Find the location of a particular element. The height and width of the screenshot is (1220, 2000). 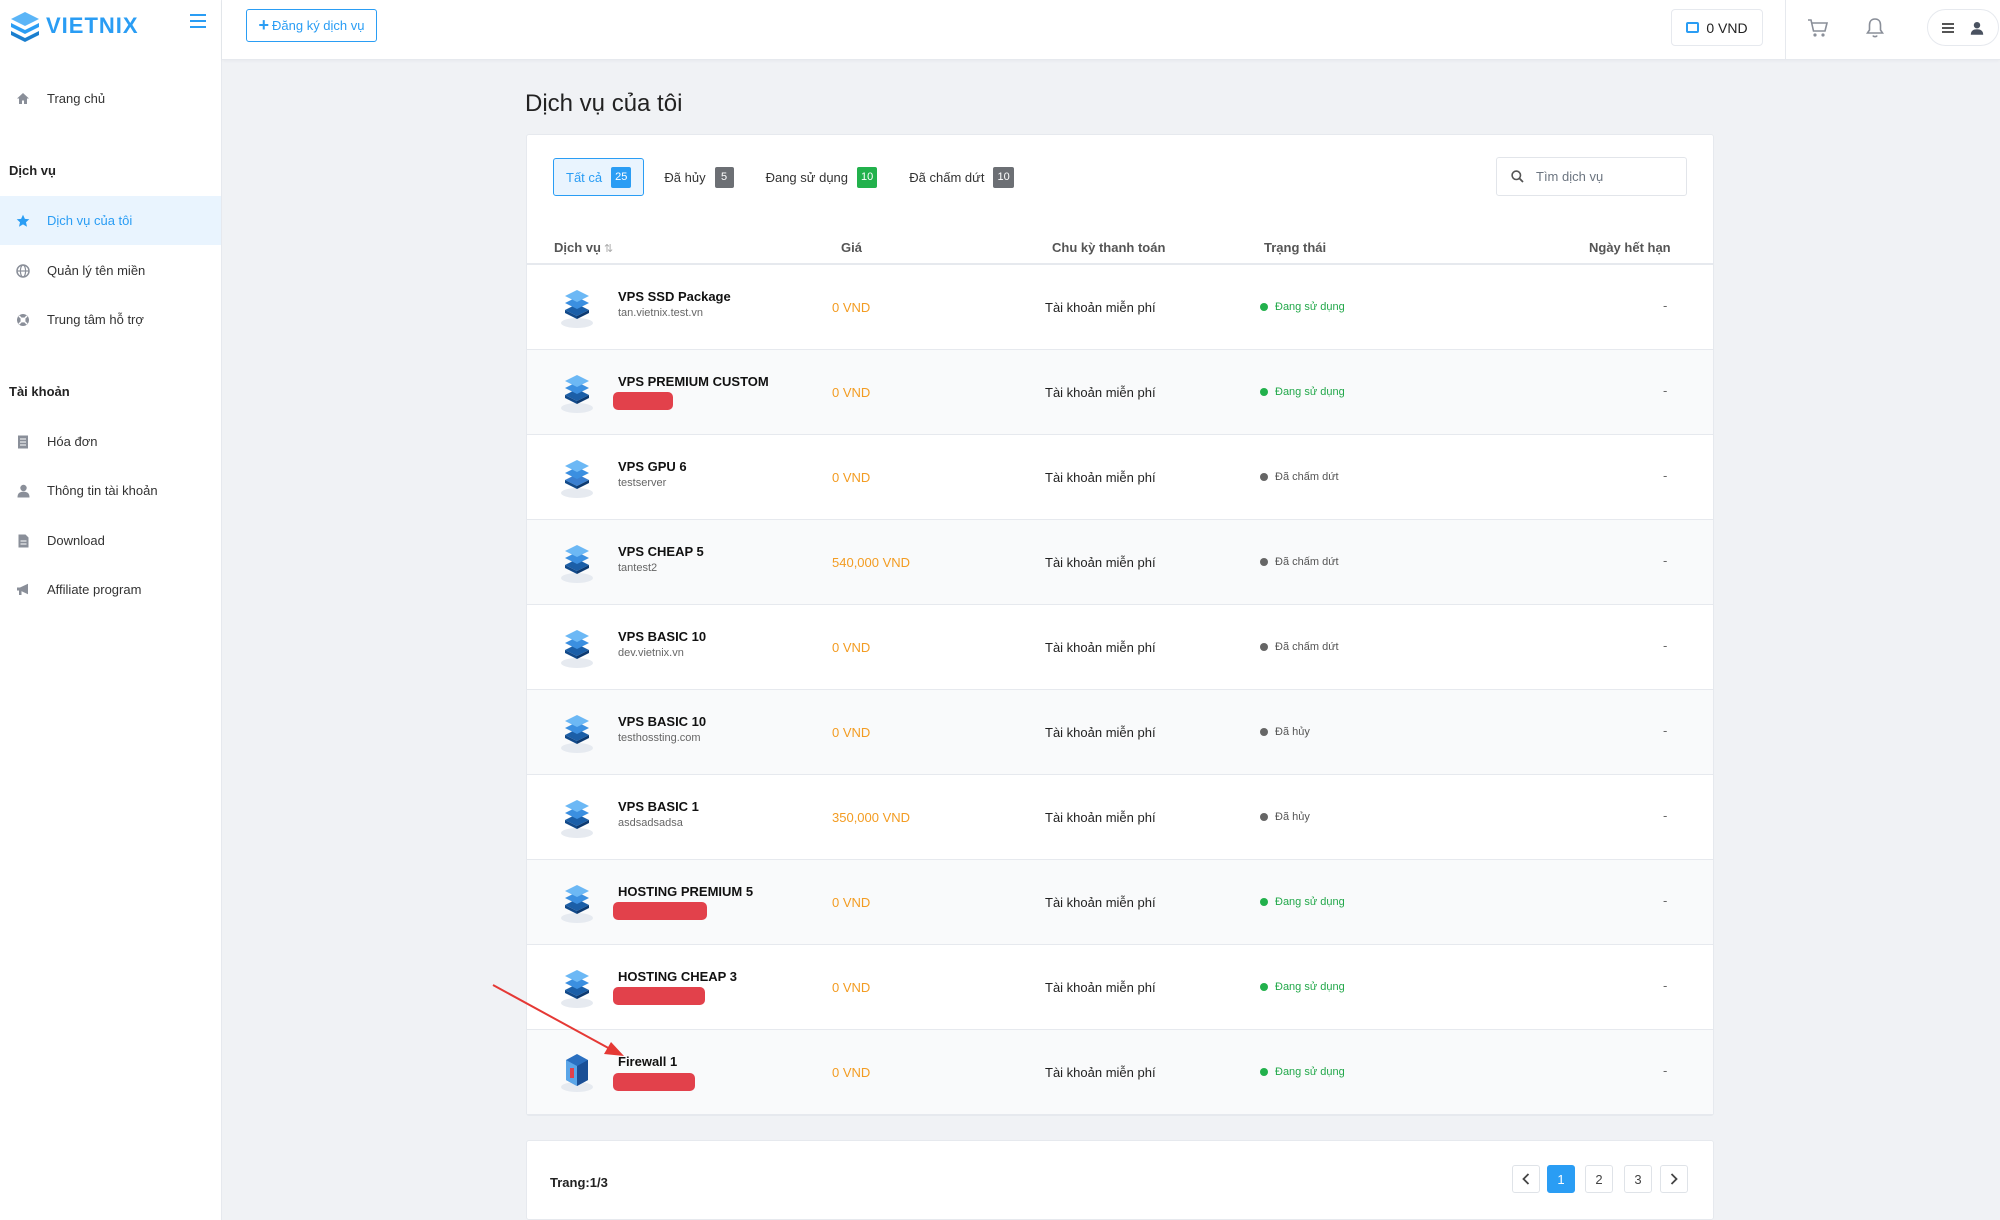

search-input: Tìm dịch vụ is located at coordinates (1591, 176).